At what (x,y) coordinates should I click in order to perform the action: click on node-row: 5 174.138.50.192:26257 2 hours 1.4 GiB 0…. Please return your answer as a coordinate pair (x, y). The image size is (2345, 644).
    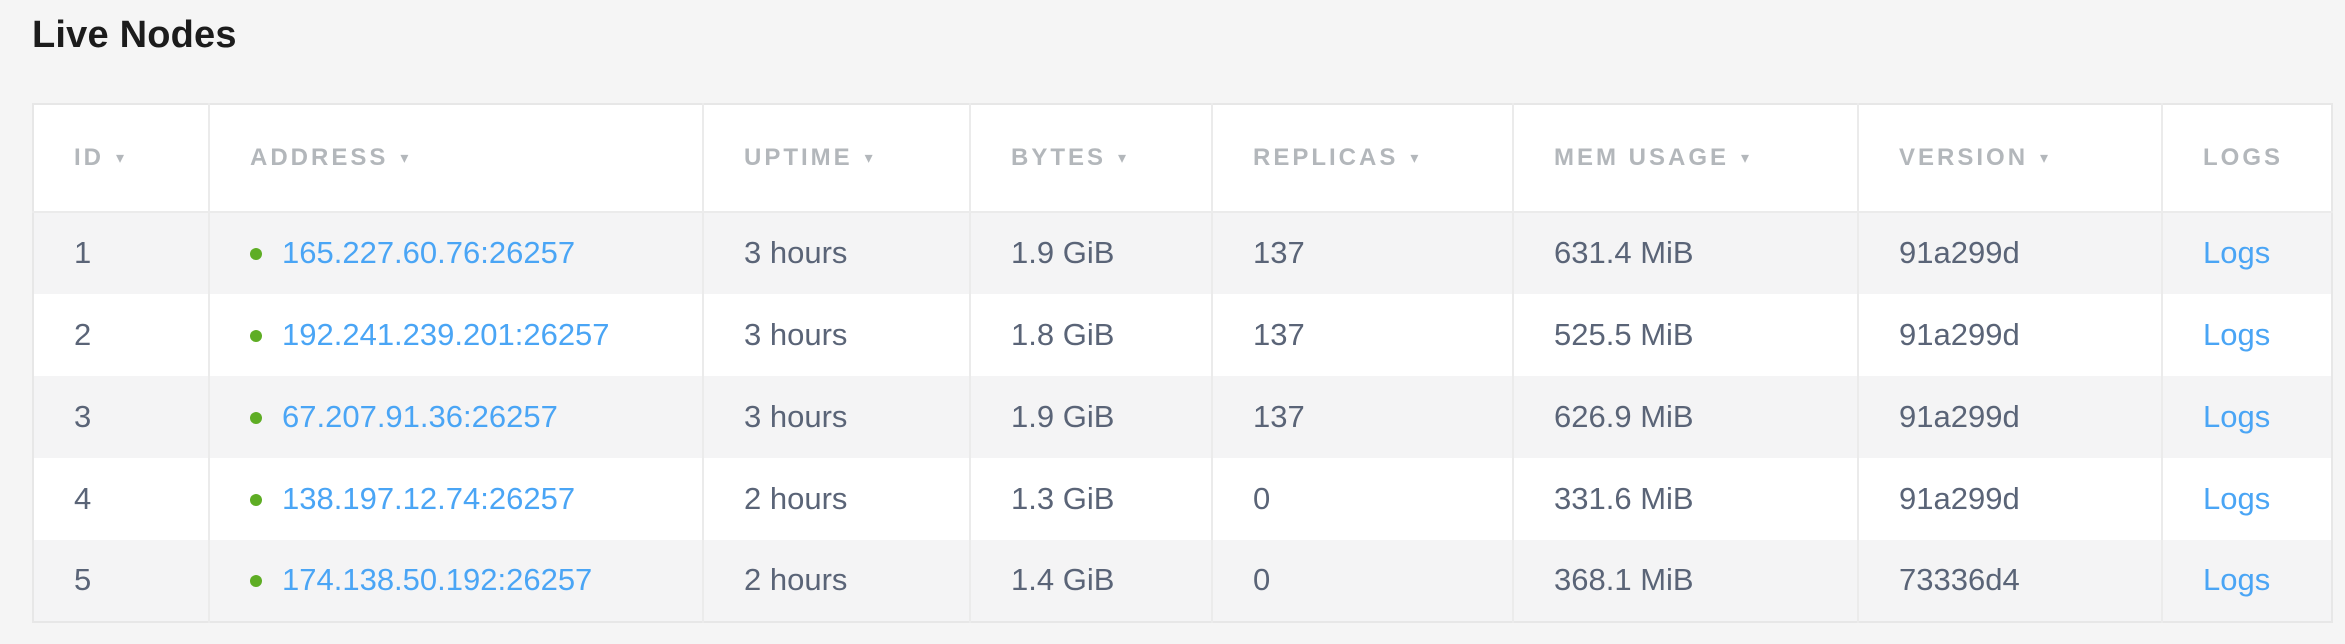
    Looking at the image, I should click on (1182, 580).